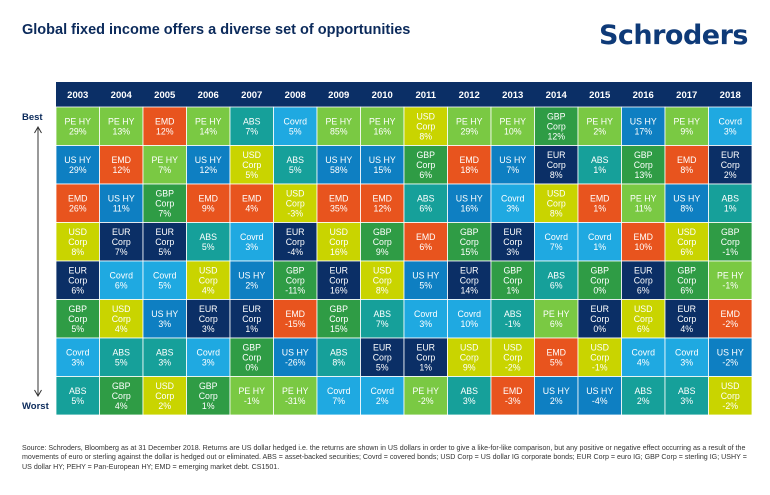 The image size is (770, 495). What do you see at coordinates (382, 95) in the screenshot?
I see `year-label: 2010` at bounding box center [382, 95].